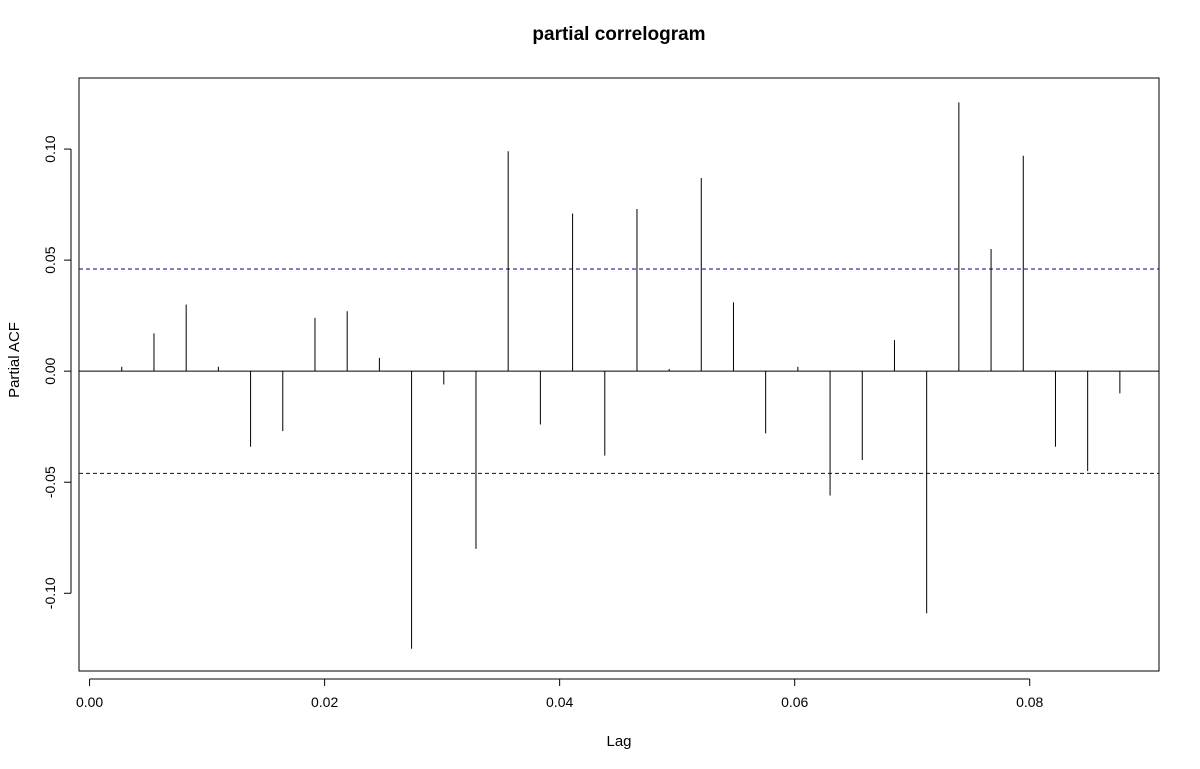 The image size is (1200, 769). Describe the element at coordinates (1029, 702) in the screenshot. I see `x-tick-label: 0.08` at that location.